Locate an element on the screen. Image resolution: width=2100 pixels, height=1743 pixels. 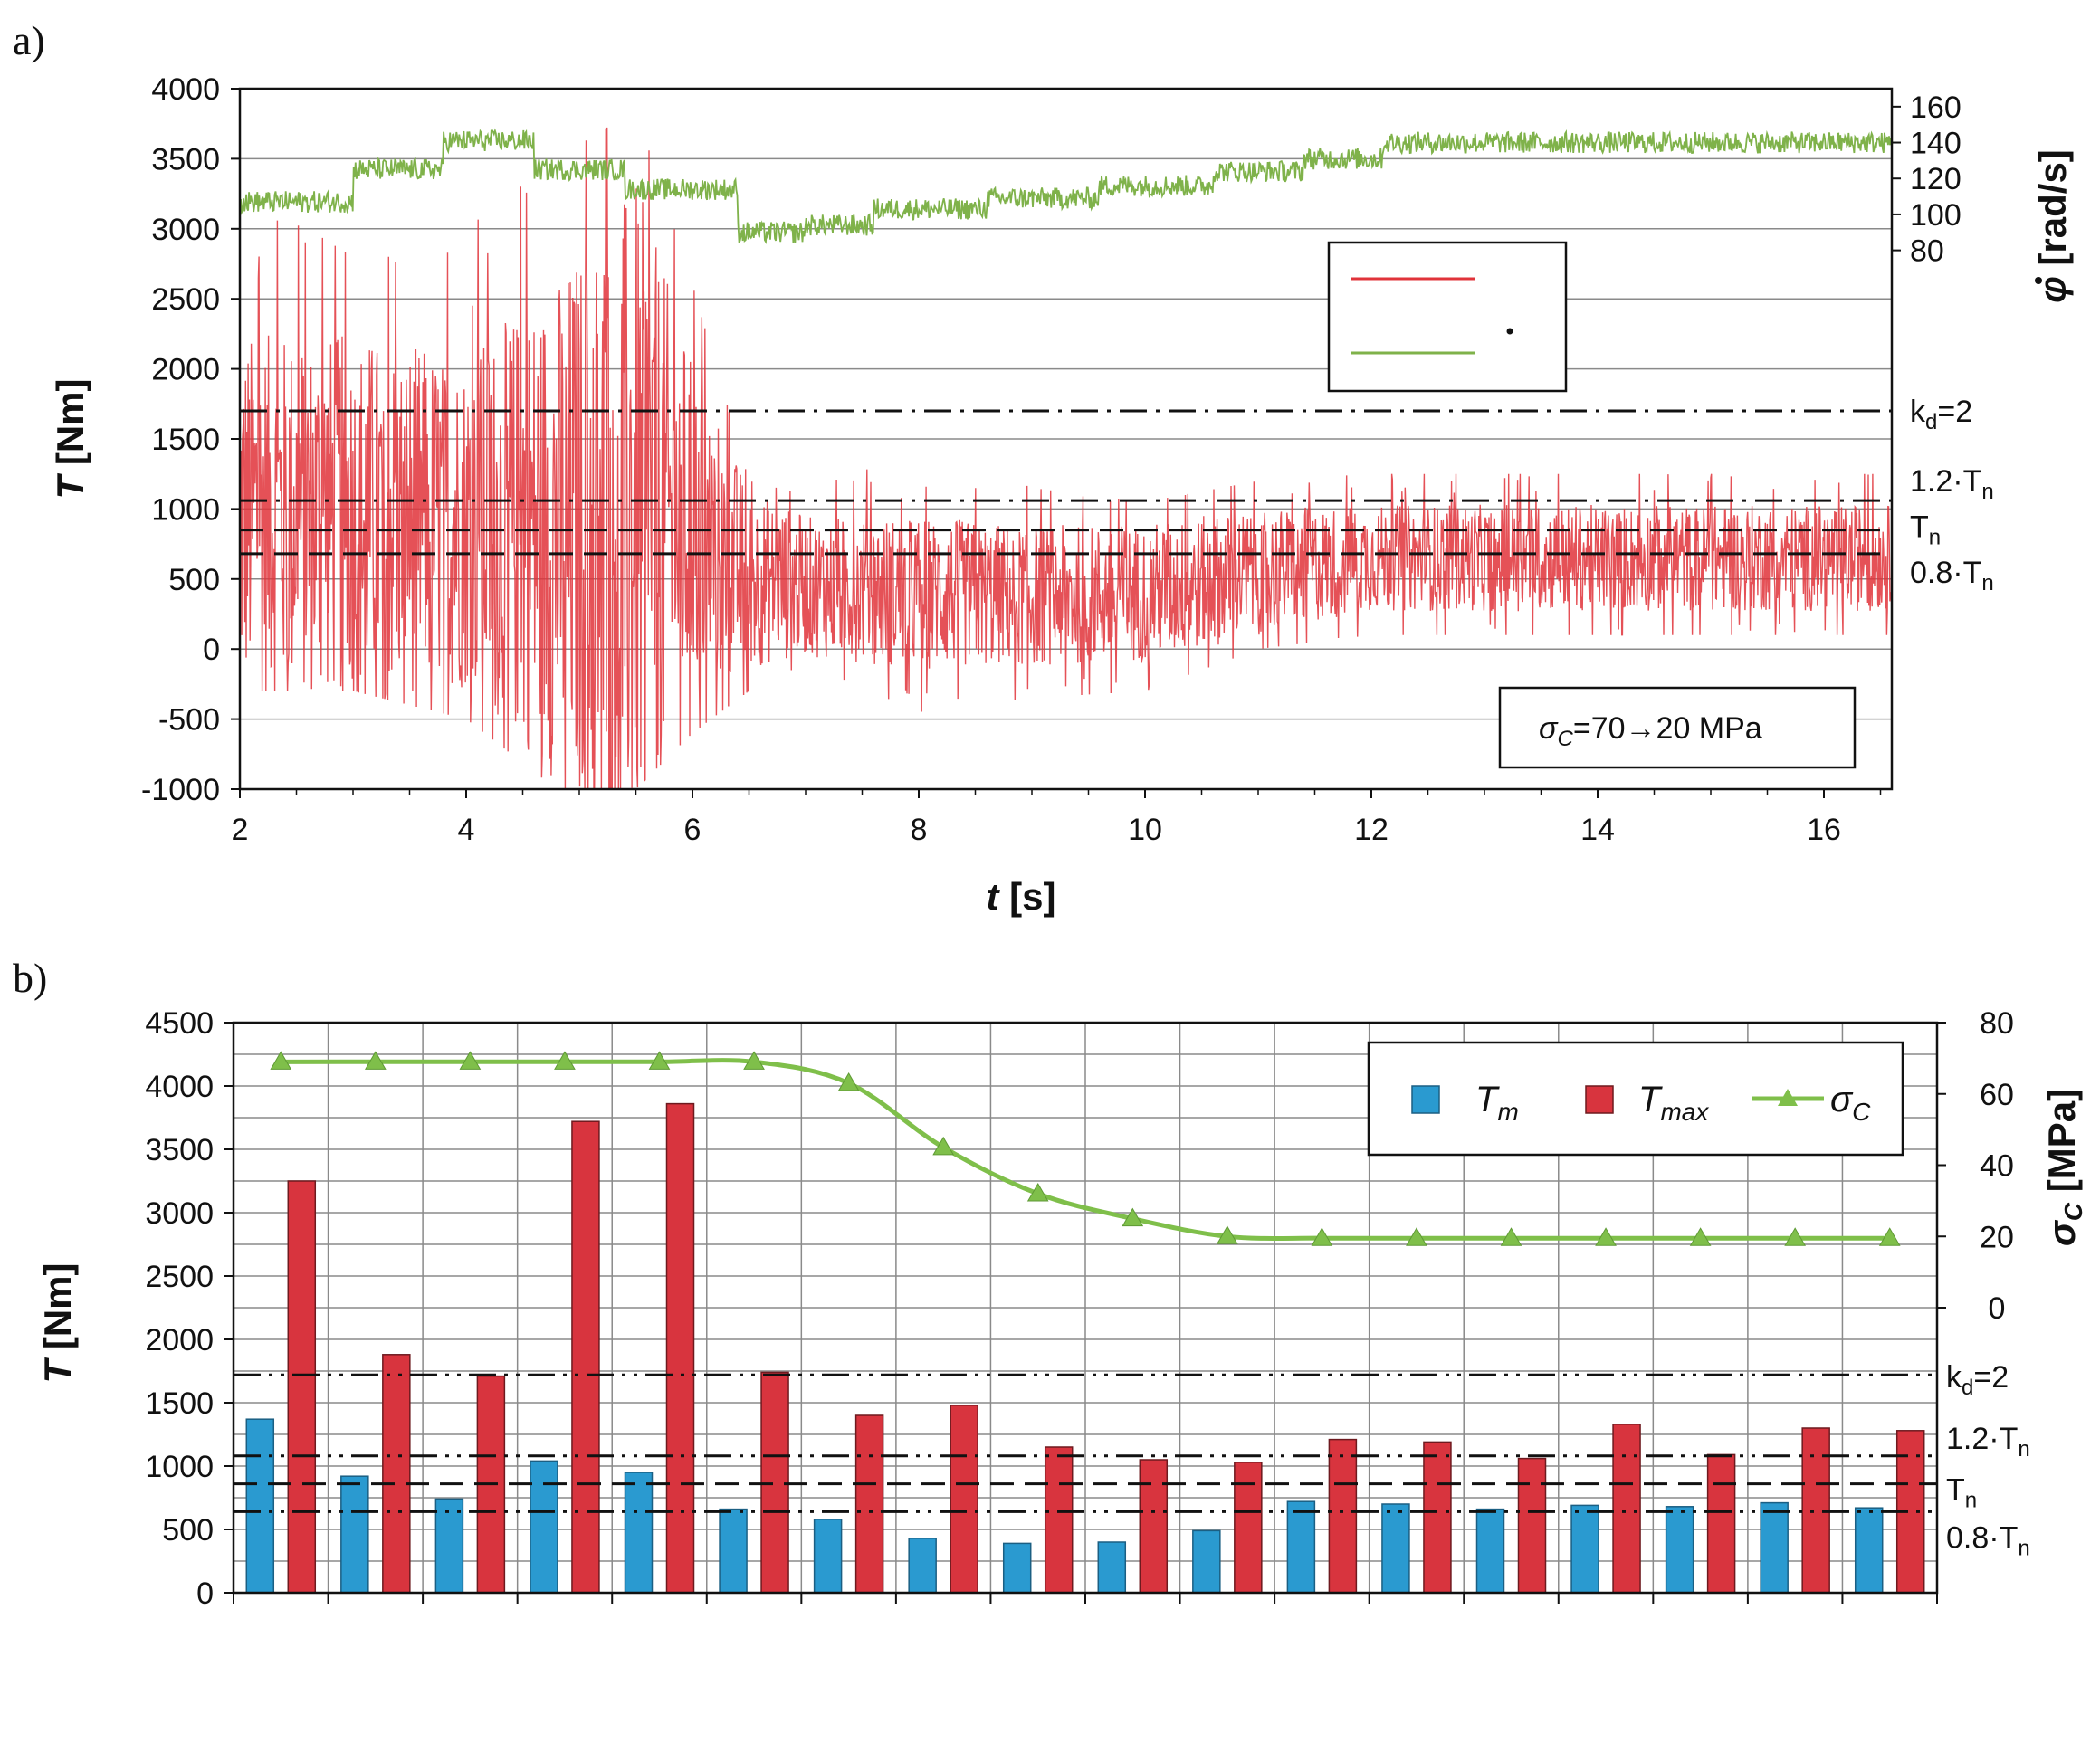
panel-a-annotation: σC=70→20 MPa is located at coordinates (1678, 728).